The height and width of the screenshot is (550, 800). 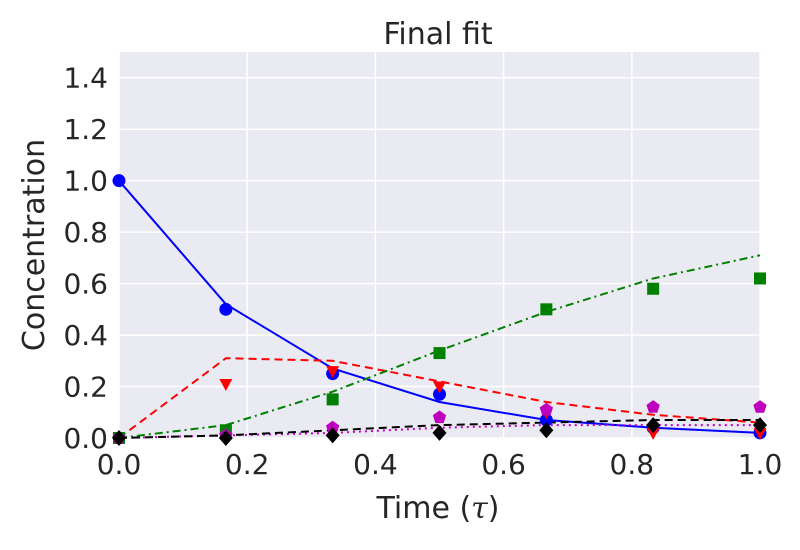 I want to click on x-tick-label: 0.6, so click(x=503, y=464).